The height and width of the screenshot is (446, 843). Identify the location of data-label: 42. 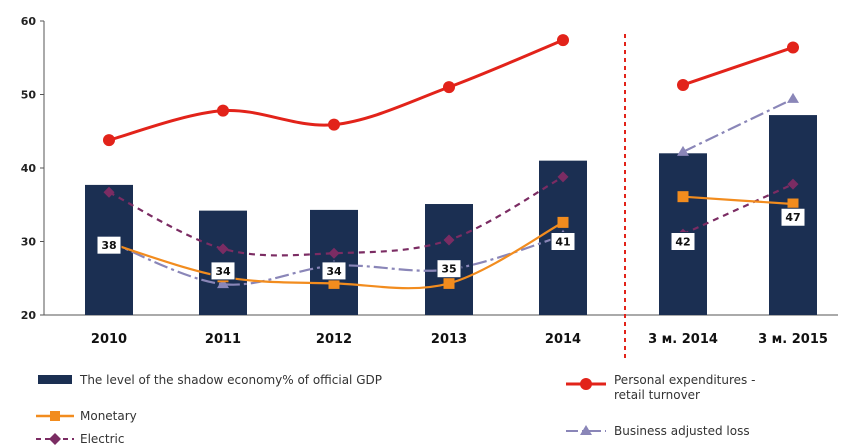
(682, 242).